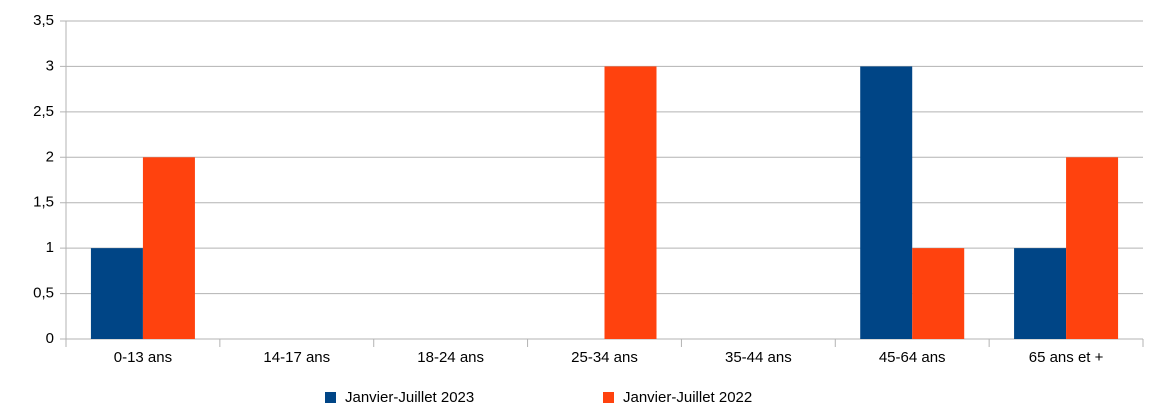 The width and height of the screenshot is (1154, 410). Describe the element at coordinates (687, 397) in the screenshot. I see `legend-label: Janvier-Juillet 2022` at that location.